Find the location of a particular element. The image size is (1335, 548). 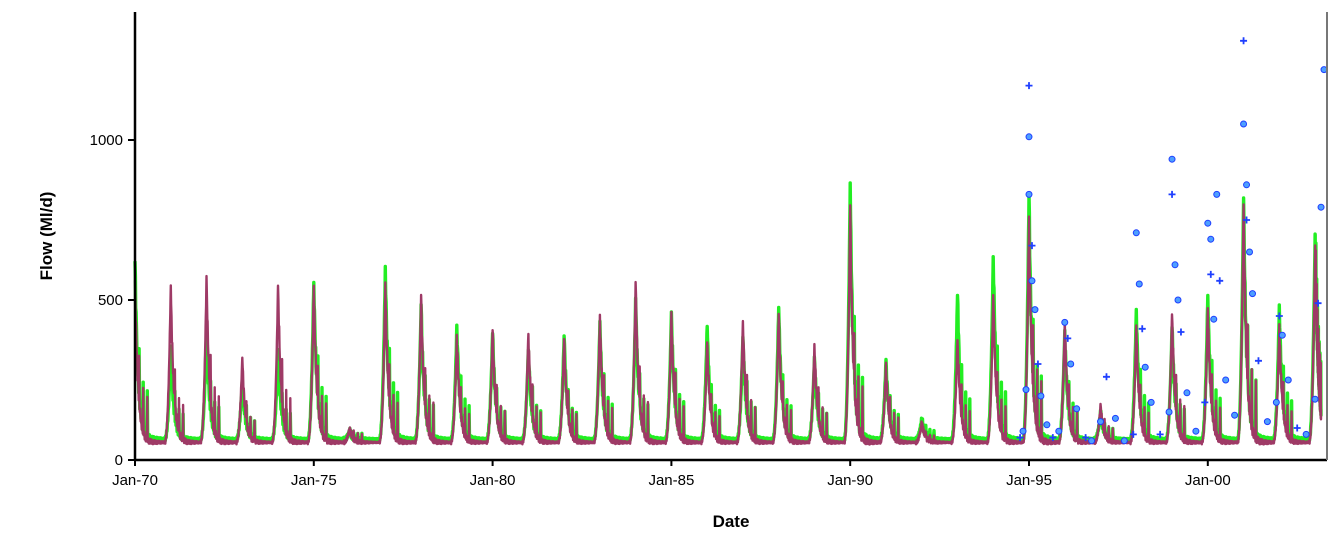

x-tick-label: Jan-80 is located at coordinates (493, 480).